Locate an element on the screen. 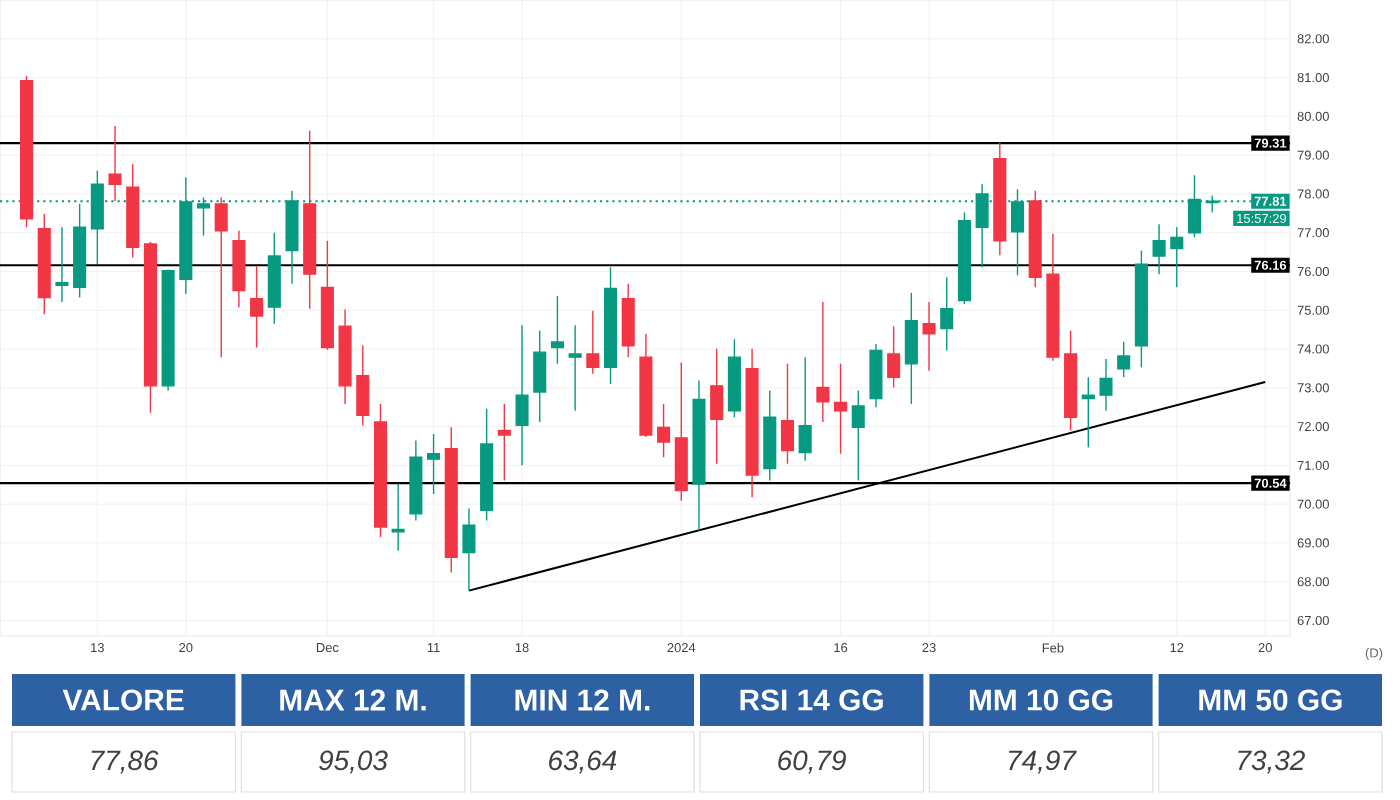 This screenshot has width=1400, height=800. text: 60,79 is located at coordinates (812, 762).